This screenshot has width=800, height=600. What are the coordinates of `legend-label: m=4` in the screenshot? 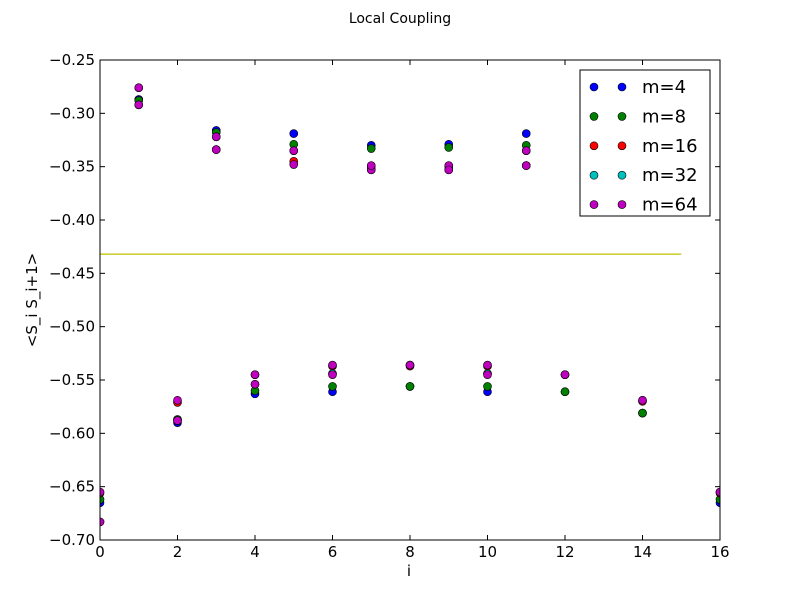 It's located at (664, 87).